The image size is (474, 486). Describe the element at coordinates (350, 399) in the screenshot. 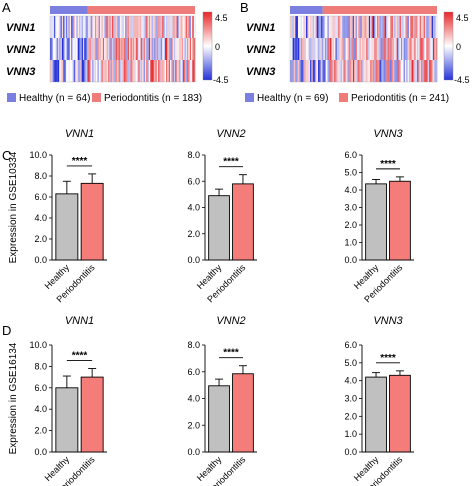

I see `y-tick-label: 3.0` at that location.